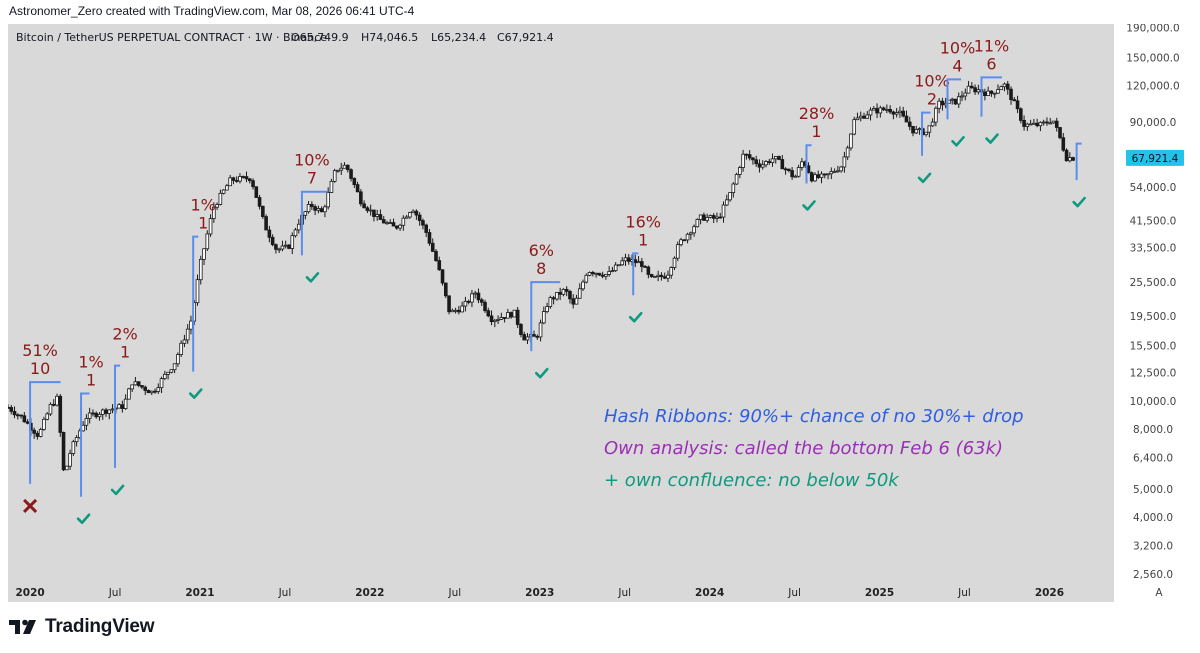 This screenshot has width=1200, height=653. I want to click on price-tick-label: 25,500.0, so click(1153, 283).